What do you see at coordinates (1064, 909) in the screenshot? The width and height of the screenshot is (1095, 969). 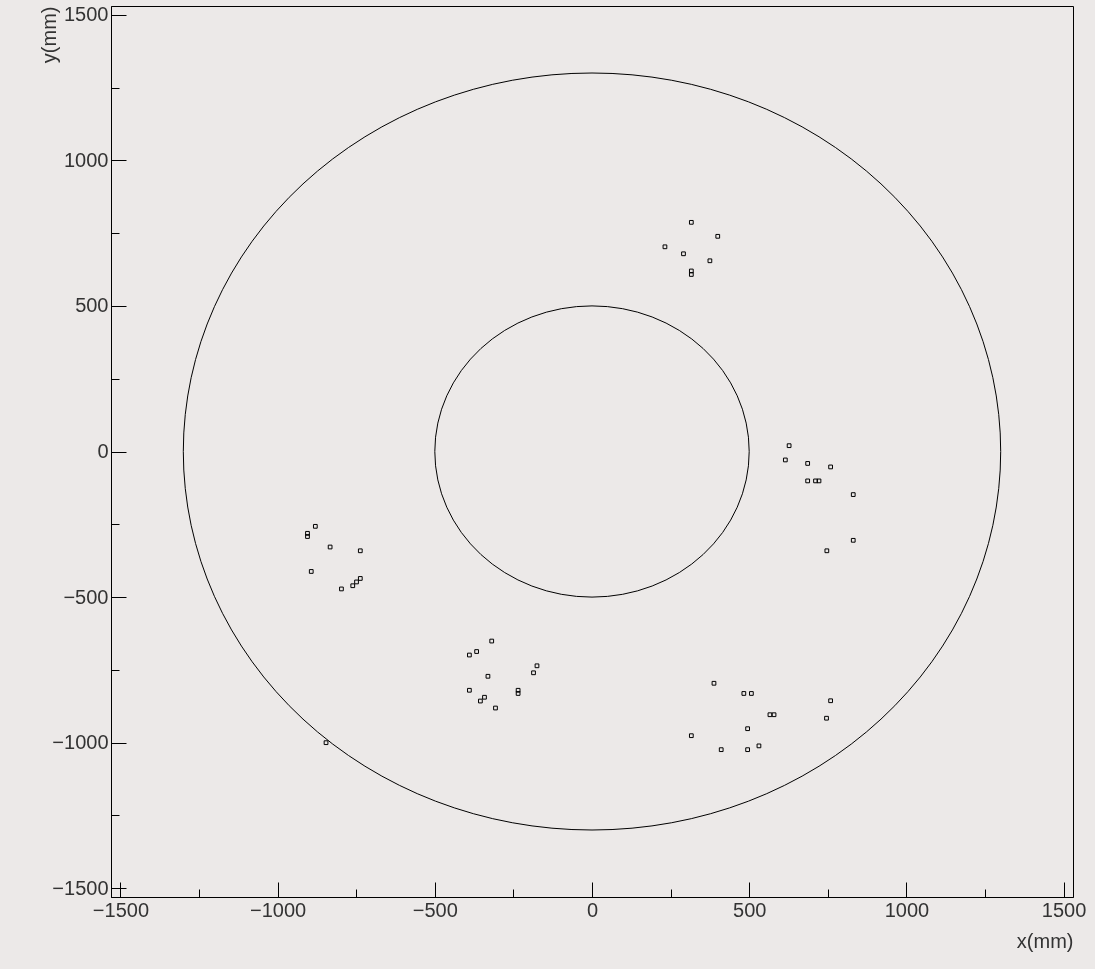 I see `x-tick-label: 1500` at bounding box center [1064, 909].